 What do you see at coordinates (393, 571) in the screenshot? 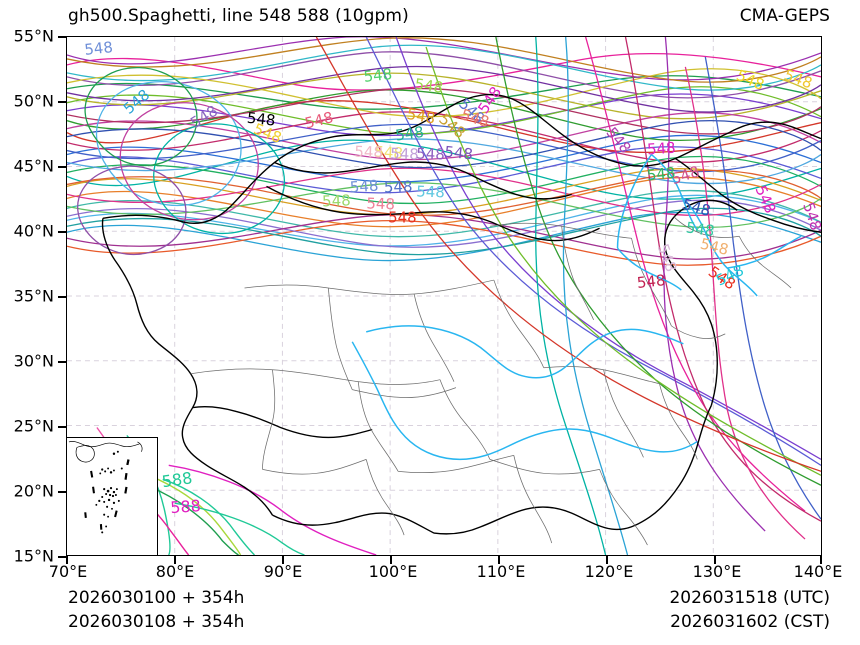
I see `xtick-label-100: 100°E` at bounding box center [393, 571].